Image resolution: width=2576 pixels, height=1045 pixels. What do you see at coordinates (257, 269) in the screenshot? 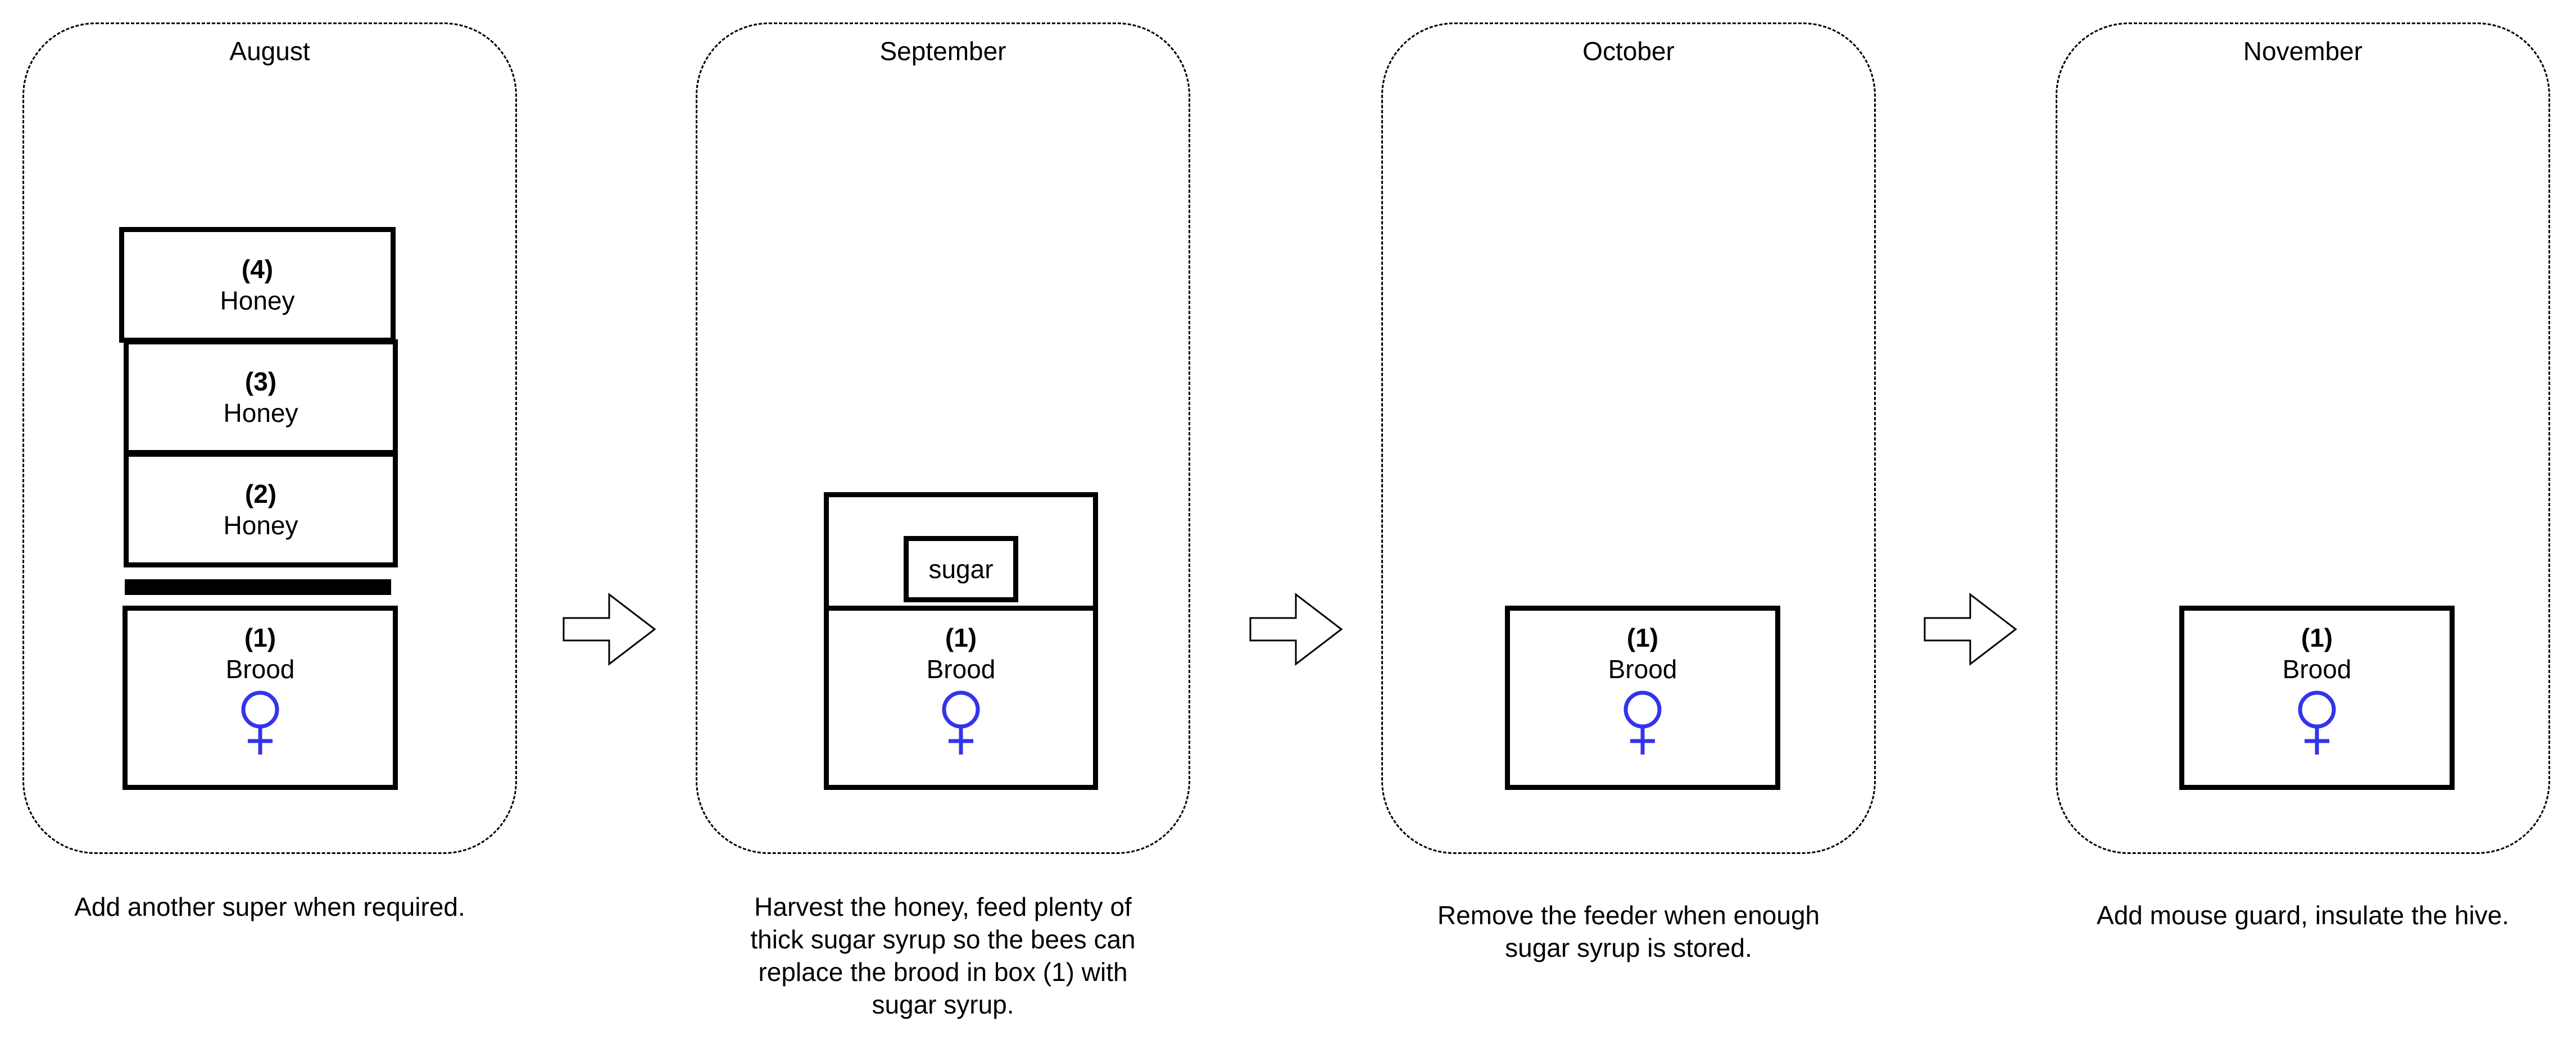
I see `box-number: (4)` at bounding box center [257, 269].